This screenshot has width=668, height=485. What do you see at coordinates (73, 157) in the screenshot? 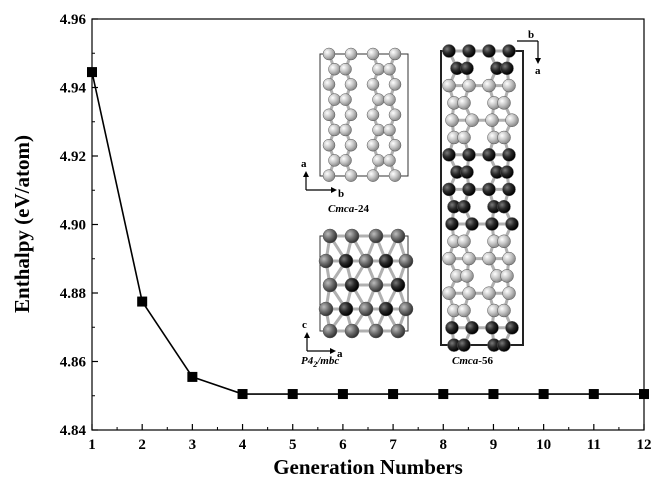
I see `y-tick-label: 4.92` at bounding box center [73, 157].